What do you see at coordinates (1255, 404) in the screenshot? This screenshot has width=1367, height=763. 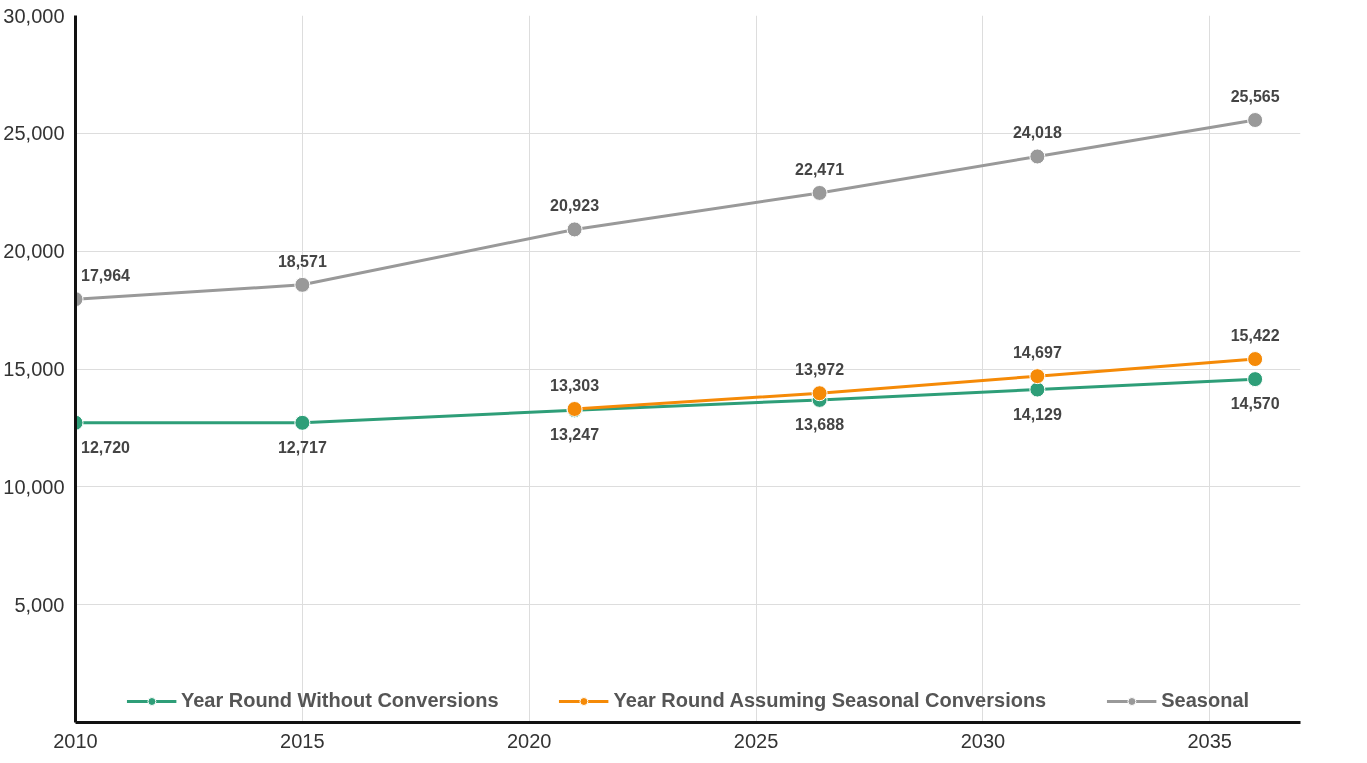 I see `data-label: 14,570` at bounding box center [1255, 404].